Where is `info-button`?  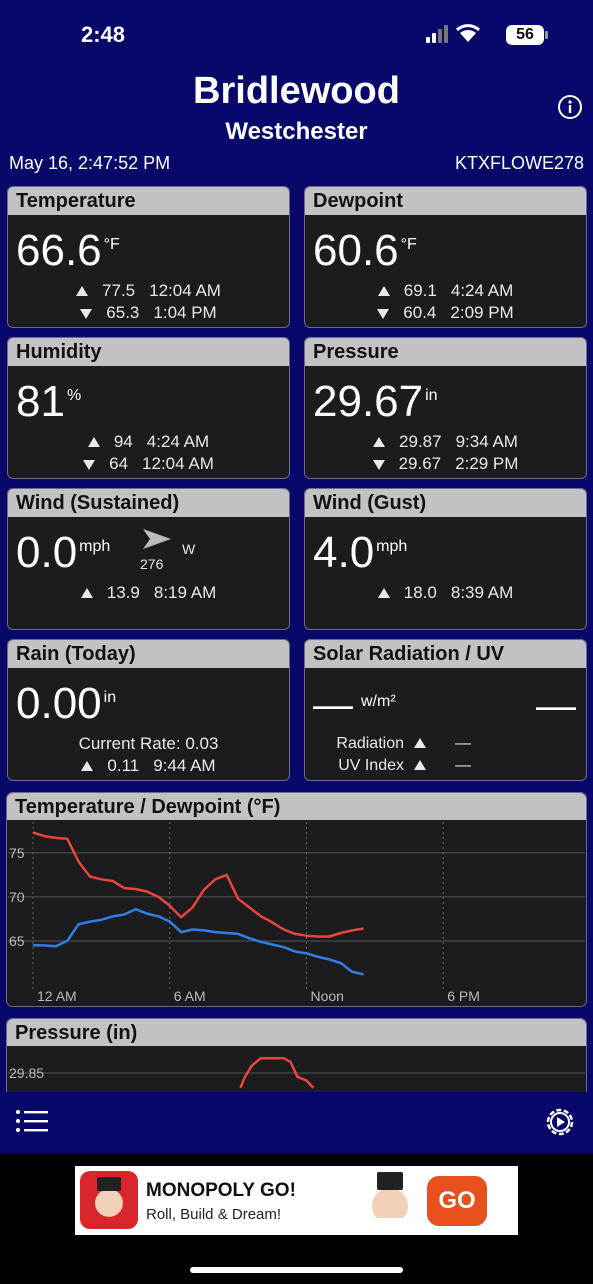 info-button is located at coordinates (570, 107).